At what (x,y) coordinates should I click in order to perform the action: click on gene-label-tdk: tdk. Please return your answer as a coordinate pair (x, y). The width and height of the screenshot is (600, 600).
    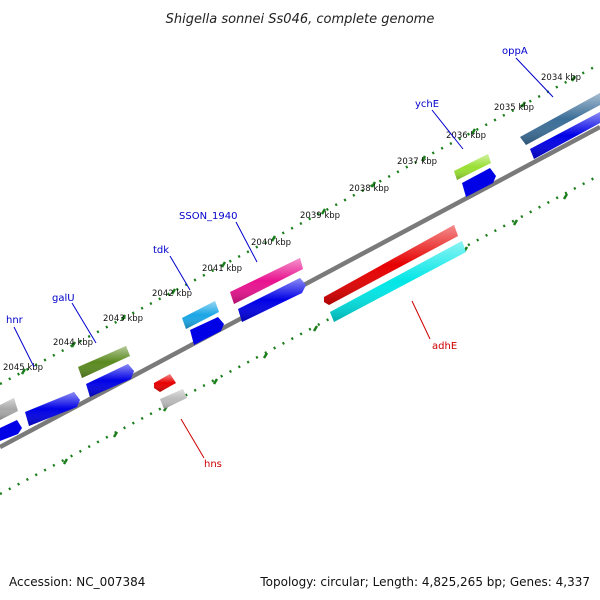
    Looking at the image, I should click on (161, 250).